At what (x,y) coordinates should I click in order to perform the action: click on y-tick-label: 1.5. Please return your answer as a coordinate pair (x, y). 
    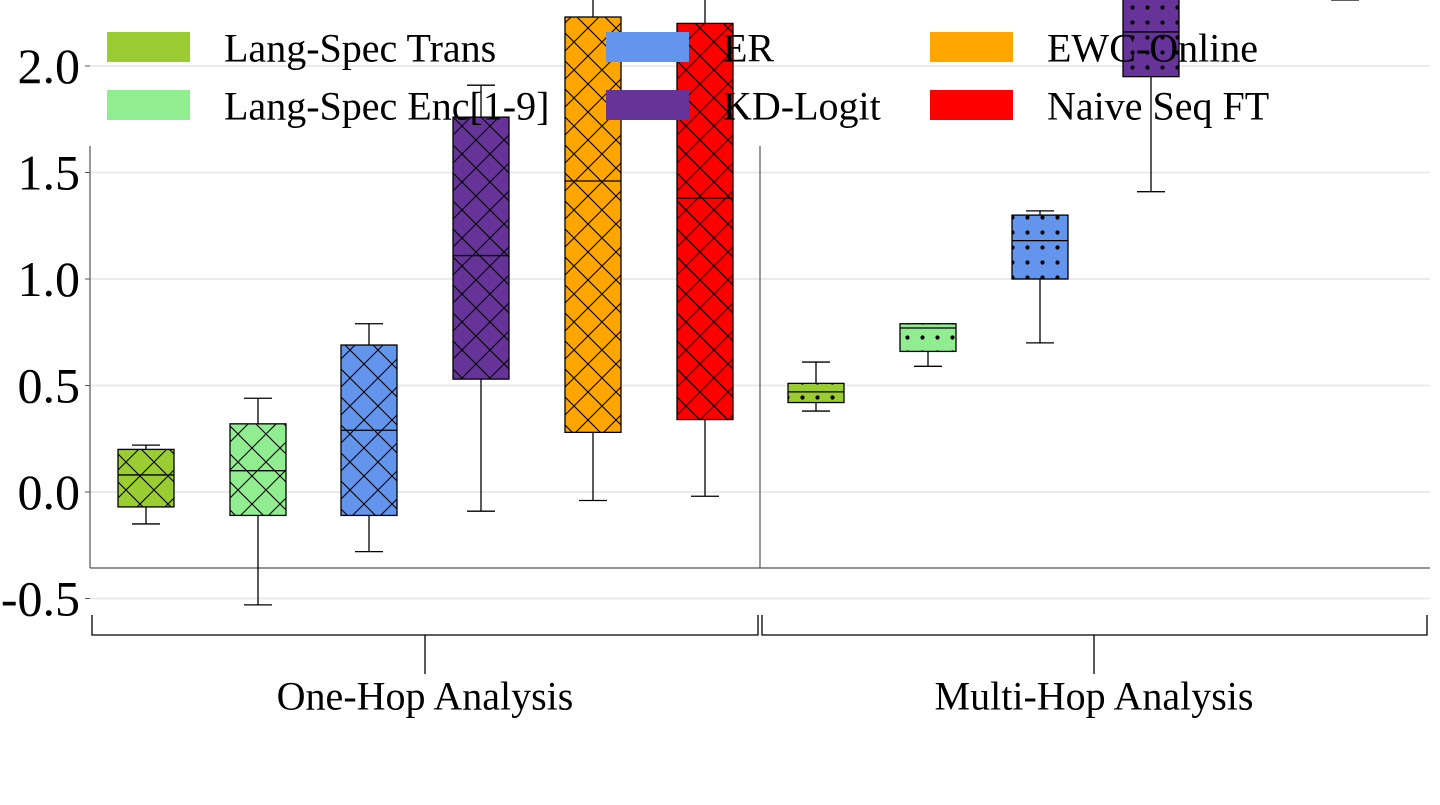
    Looking at the image, I should click on (49, 173).